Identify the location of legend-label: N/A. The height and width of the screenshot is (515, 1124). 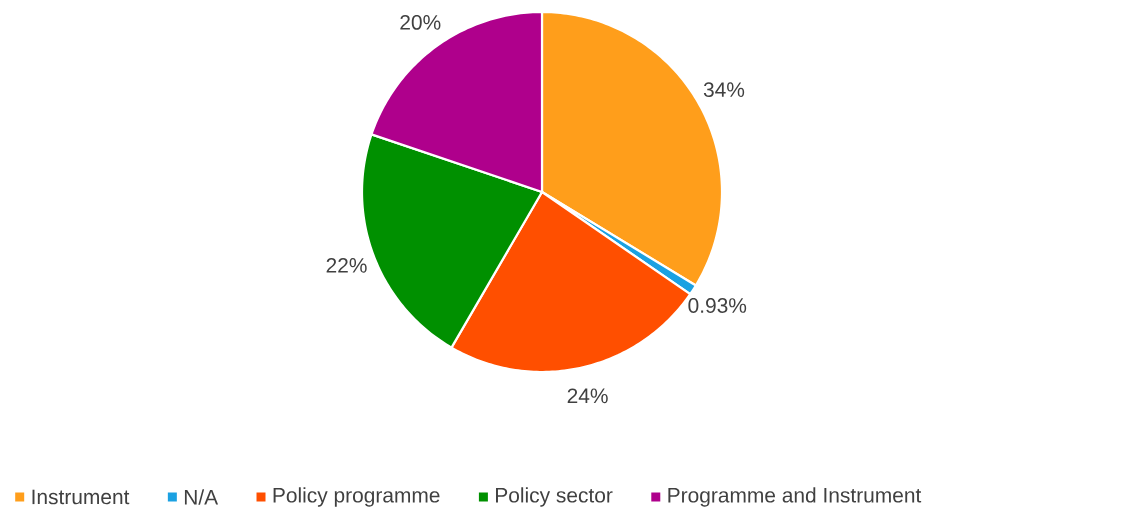
(201, 497).